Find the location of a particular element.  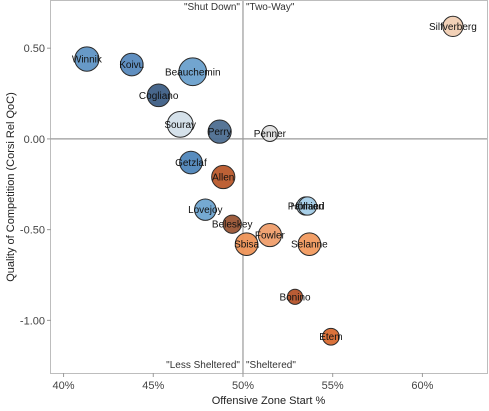

point-label-beauchemin: Beauchemin is located at coordinates (193, 72).